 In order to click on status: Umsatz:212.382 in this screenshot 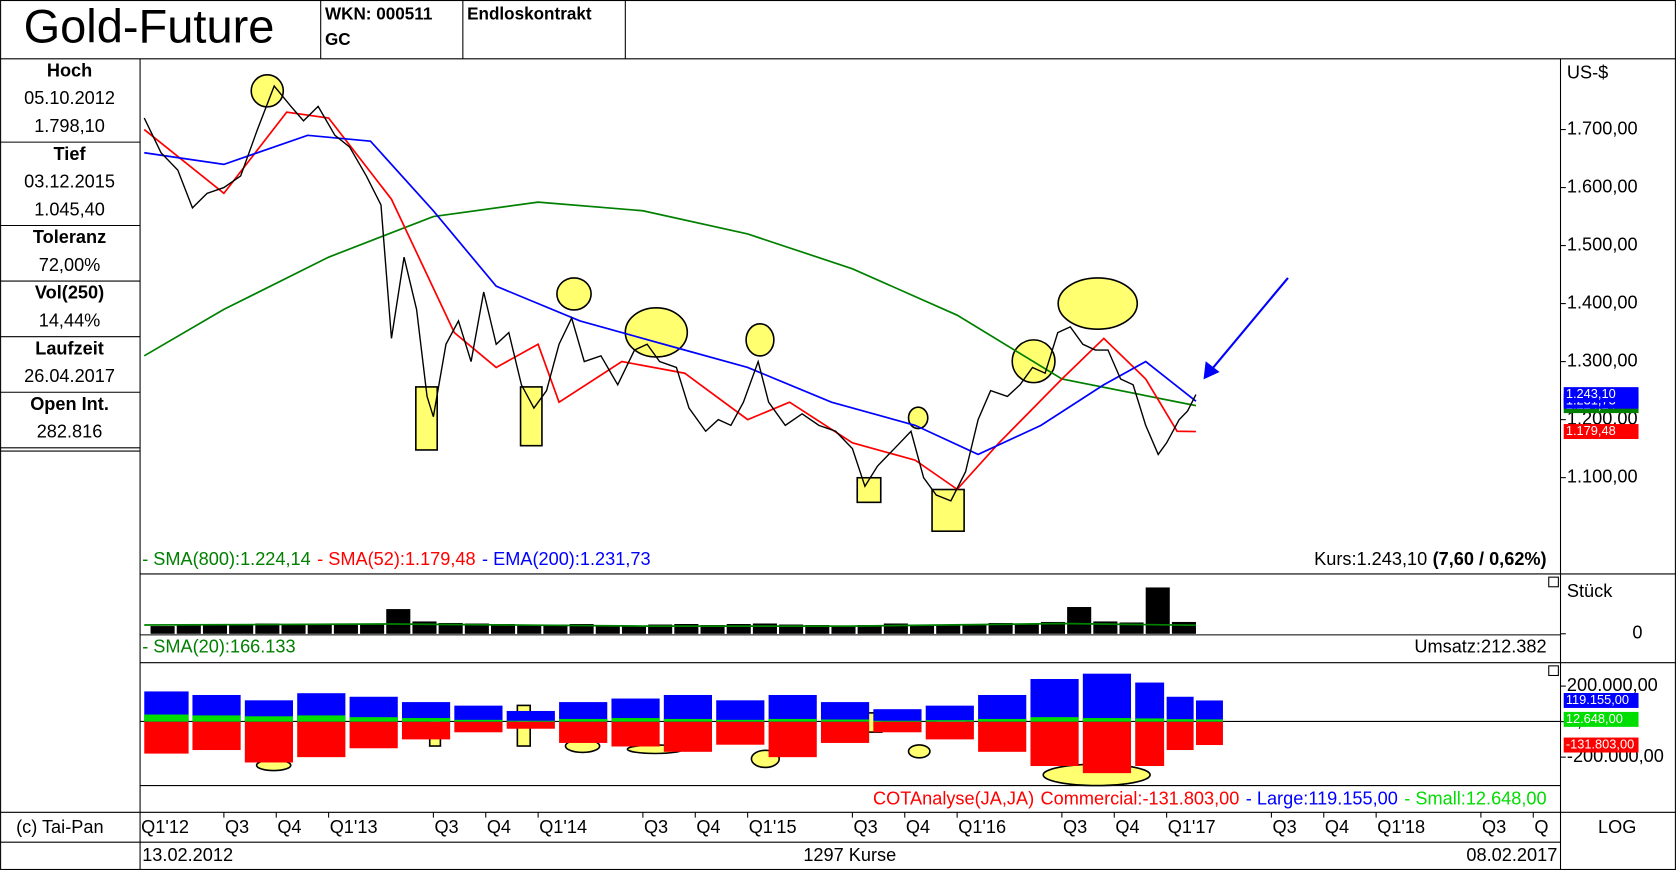, I will do `click(1480, 646)`.